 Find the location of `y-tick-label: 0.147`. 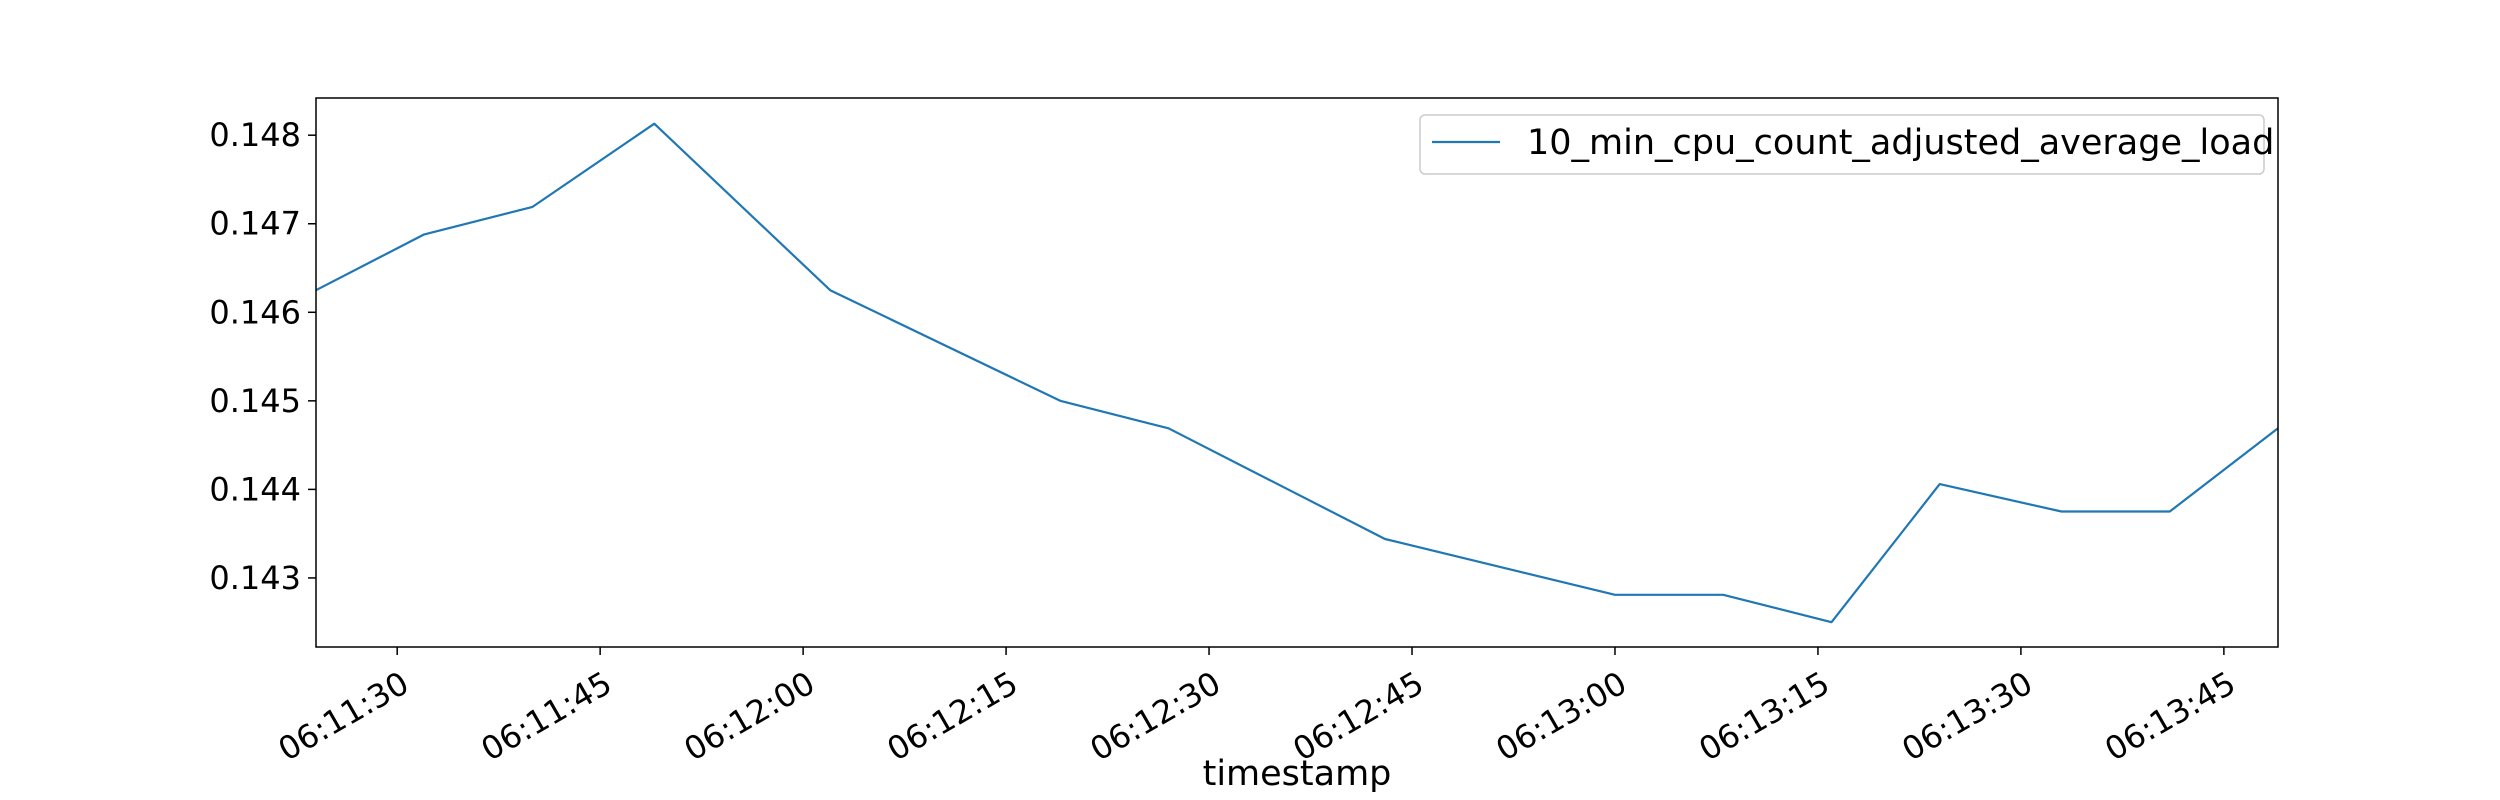

y-tick-label: 0.147 is located at coordinates (255, 224).